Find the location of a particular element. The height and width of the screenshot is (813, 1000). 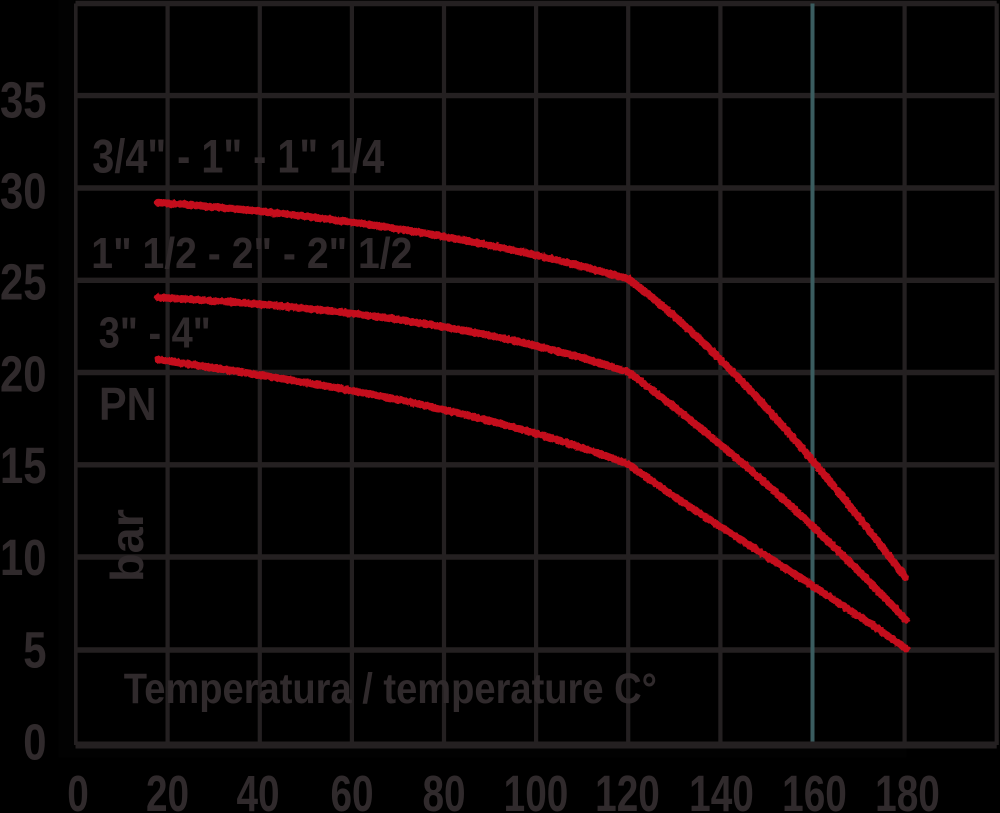

svg-text: 80 is located at coordinates (443, 789).